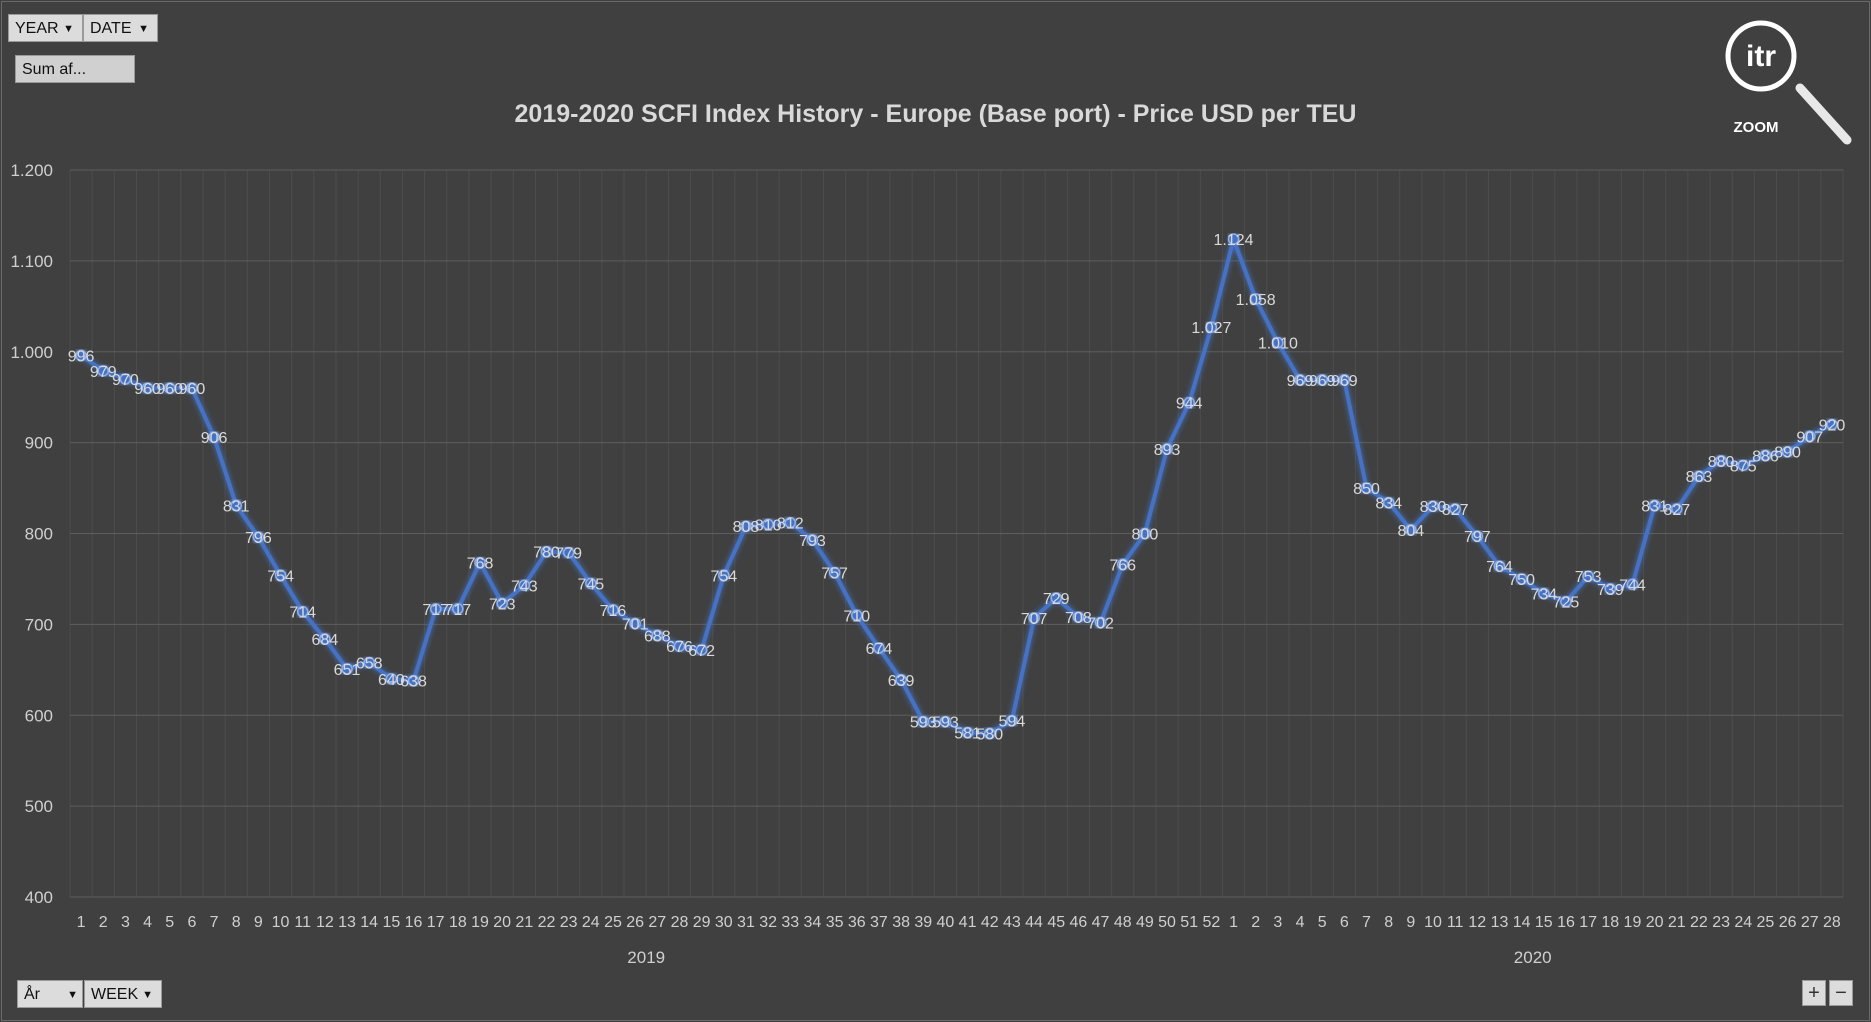 The width and height of the screenshot is (1871, 1022). What do you see at coordinates (1788, 82) in the screenshot?
I see `itr-zoom-logo: itr ZOOM` at bounding box center [1788, 82].